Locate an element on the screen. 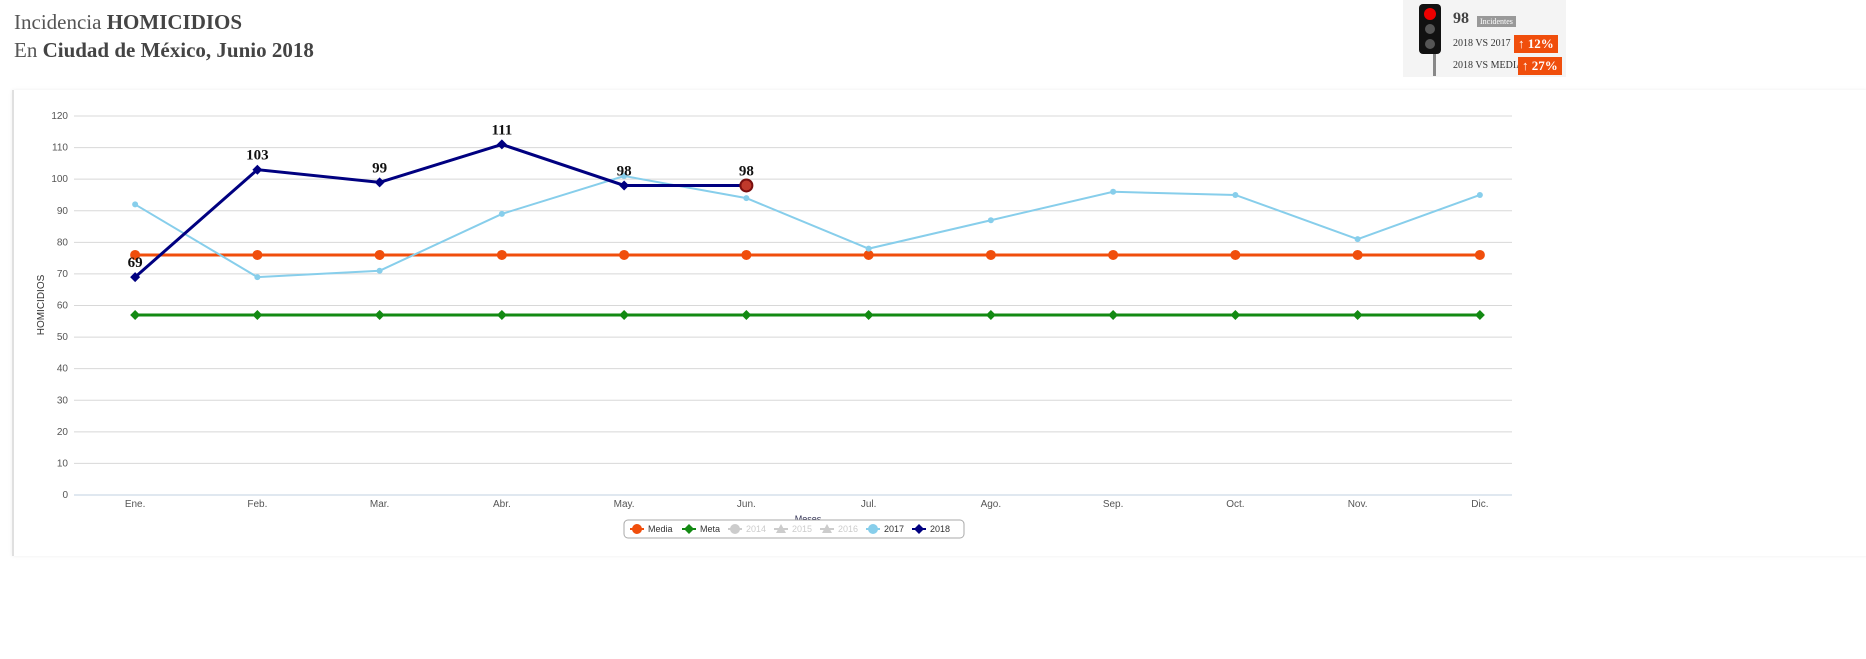 Image resolution: width=1866 pixels, height=659 pixels. y-tick-label: 80 is located at coordinates (63, 242).